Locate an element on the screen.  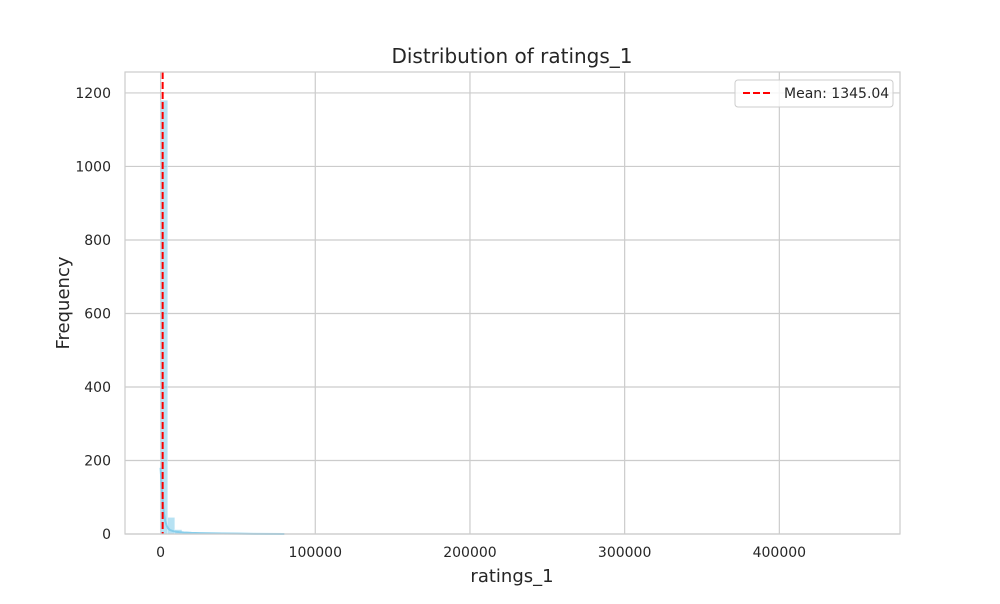
x-tick-label: 100000 is located at coordinates (315, 553).